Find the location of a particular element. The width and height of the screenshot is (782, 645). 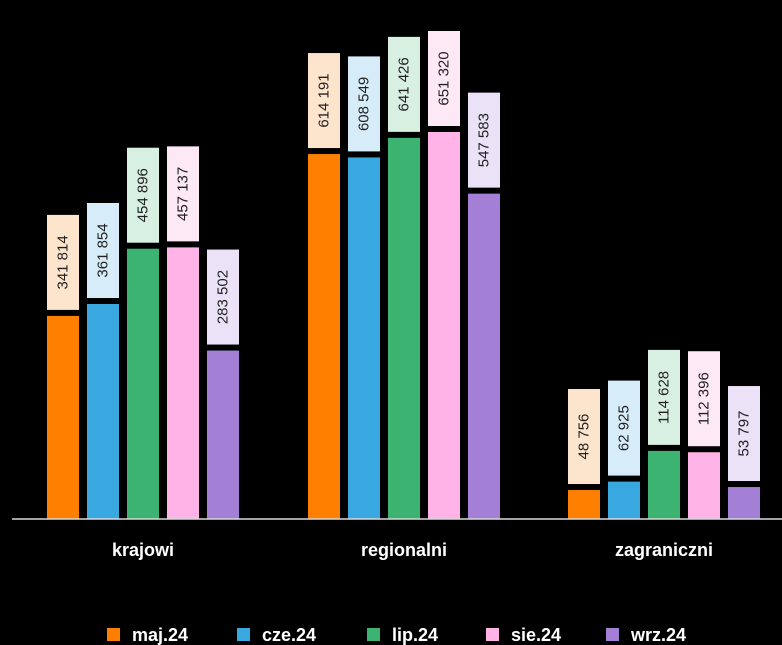

category-labels: krajowi regionalni zagraniczni is located at coordinates (412, 550).